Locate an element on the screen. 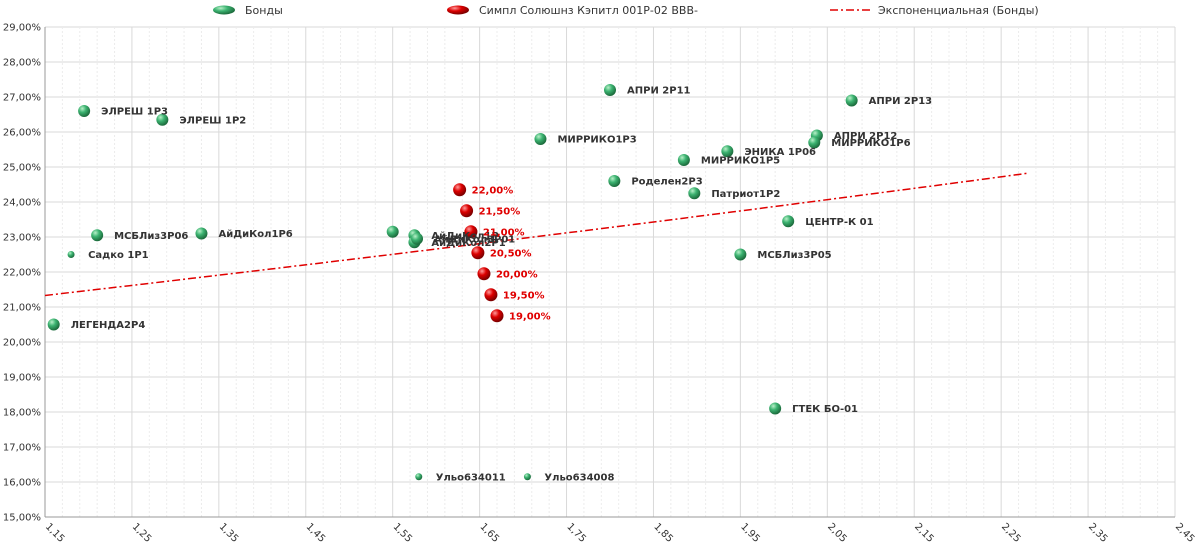  y-tick-label: 19,00% is located at coordinates (22, 378).